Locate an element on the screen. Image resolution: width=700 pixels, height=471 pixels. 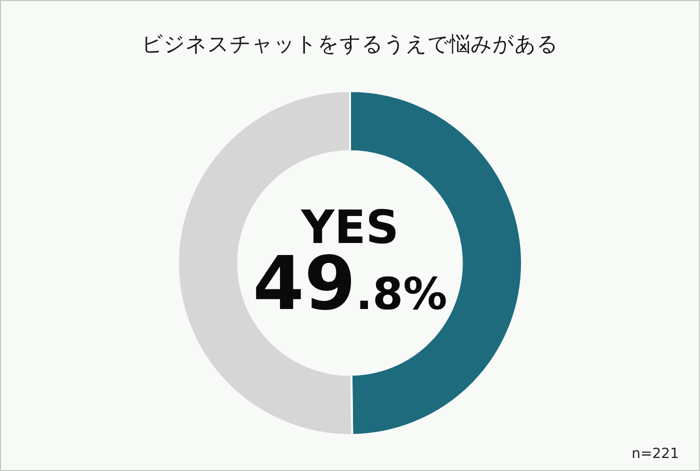
chart-title: ビジネスチャットをするうえで悩みがある is located at coordinates (350, 44).